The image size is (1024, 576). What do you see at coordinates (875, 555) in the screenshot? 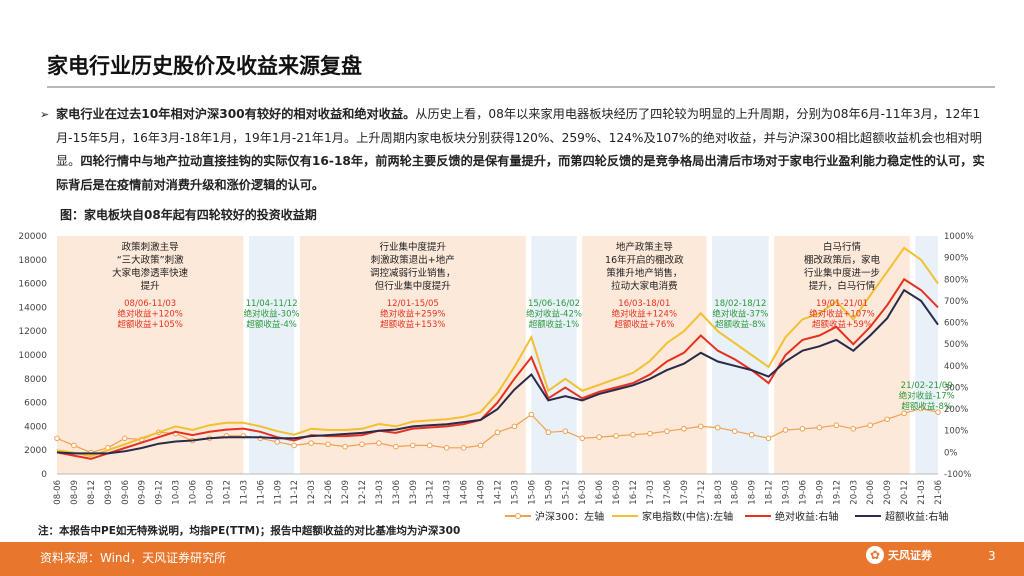
I see `logo-flower-icon: ✿` at bounding box center [875, 555].